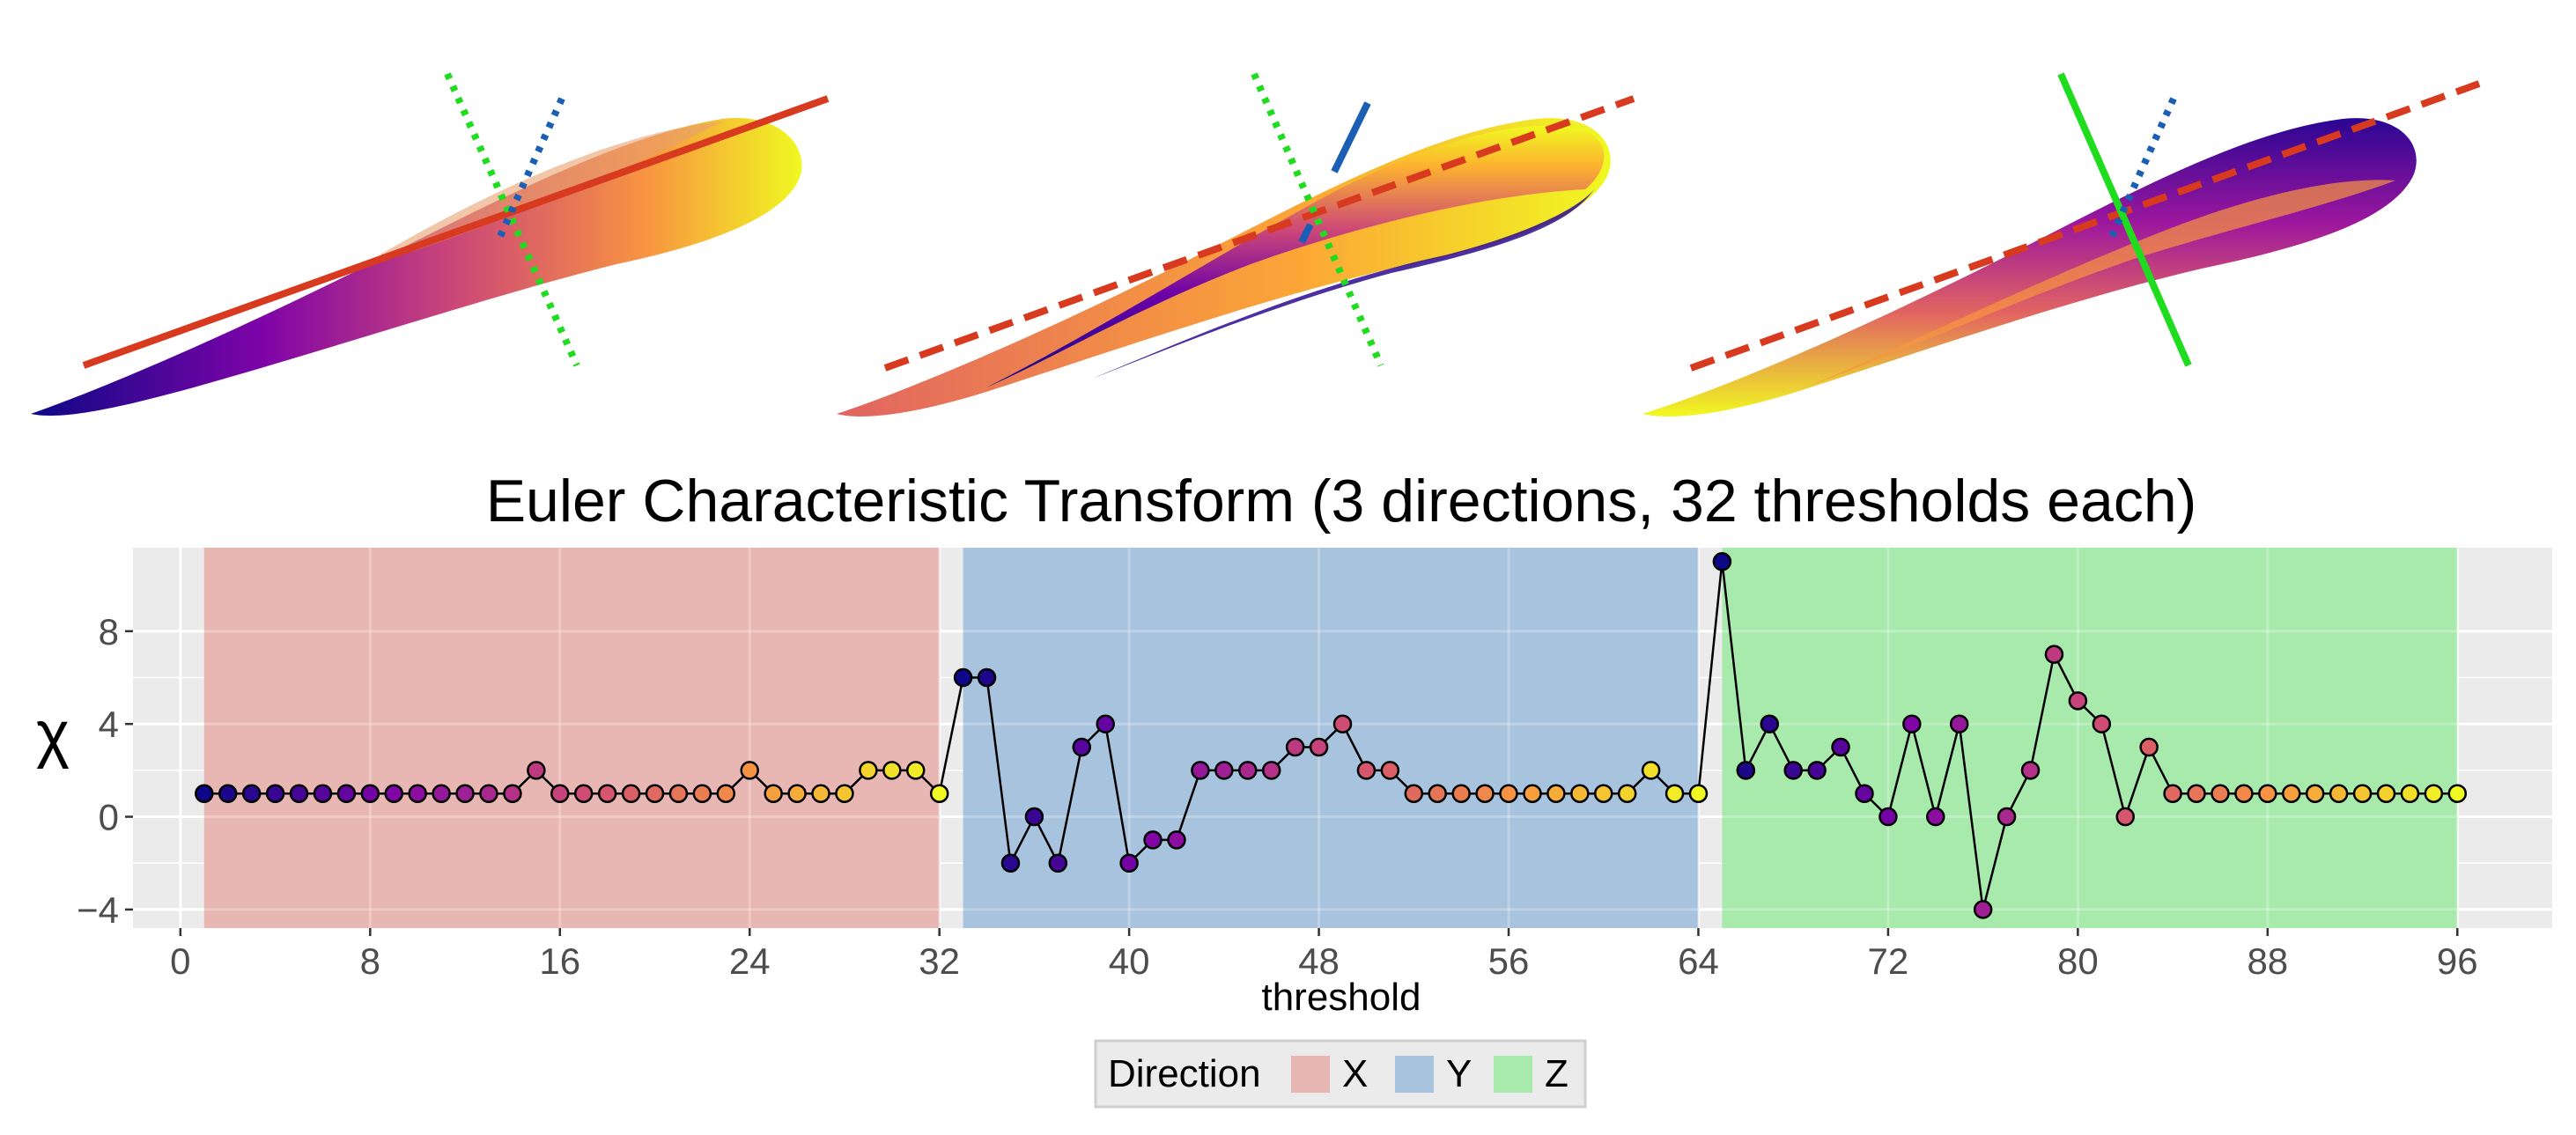 The width and height of the screenshot is (2576, 1135). What do you see at coordinates (2457, 961) in the screenshot?
I see `x-tick-label: 96` at bounding box center [2457, 961].